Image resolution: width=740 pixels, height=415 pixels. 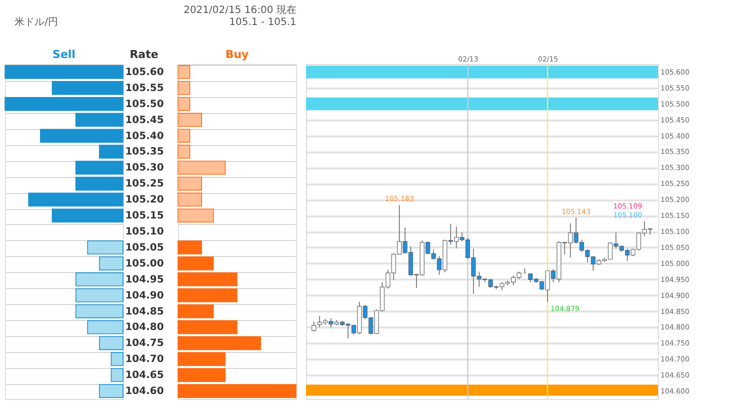 I want to click on y-tick-label: 104.90, so click(x=144, y=296).